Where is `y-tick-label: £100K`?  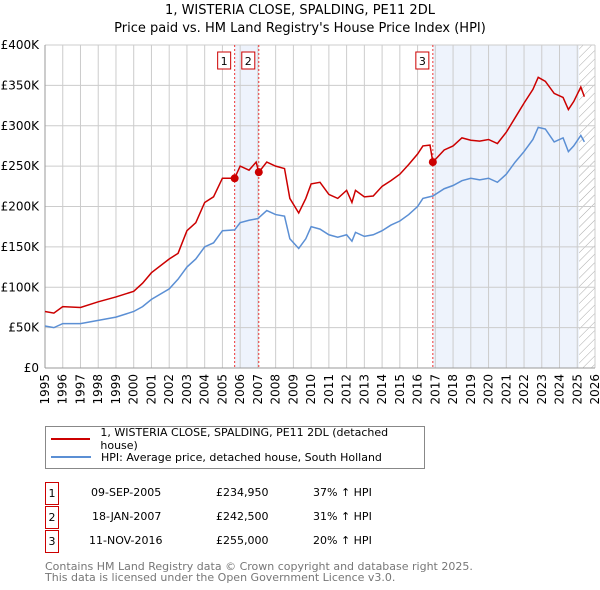 y-tick-label: £100K is located at coordinates (21, 287).